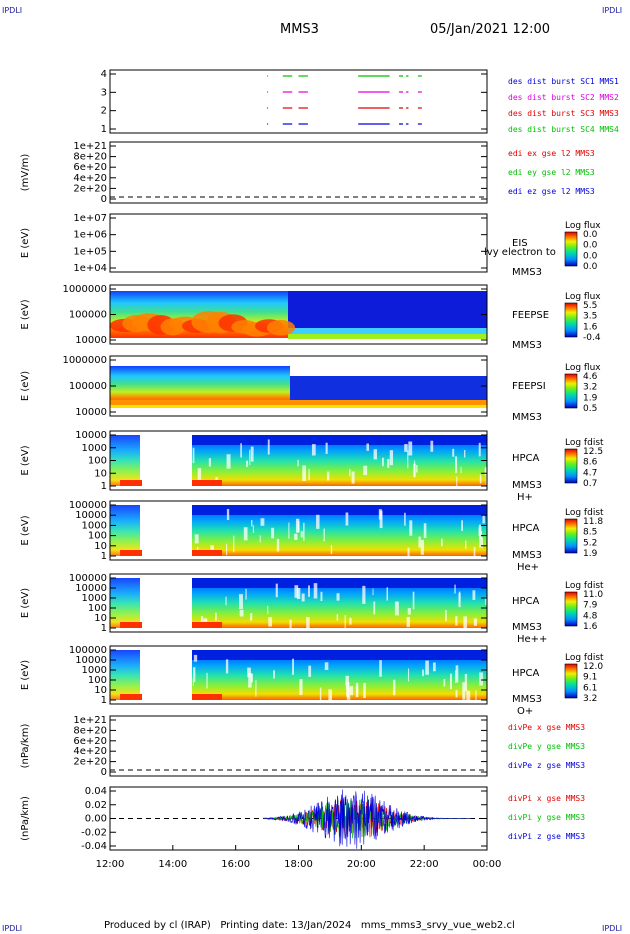  I want to click on panel-label: O+, so click(525, 711).